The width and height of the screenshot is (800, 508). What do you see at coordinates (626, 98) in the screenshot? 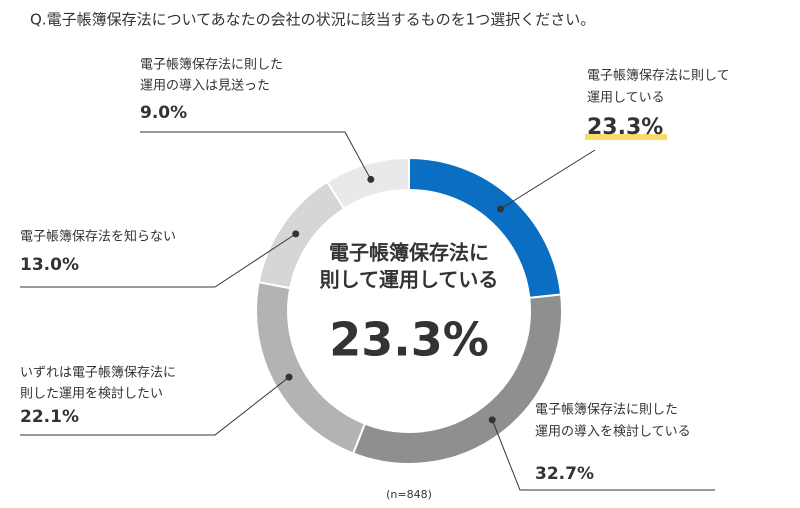
I see `slice-label: 運用している` at bounding box center [626, 98].